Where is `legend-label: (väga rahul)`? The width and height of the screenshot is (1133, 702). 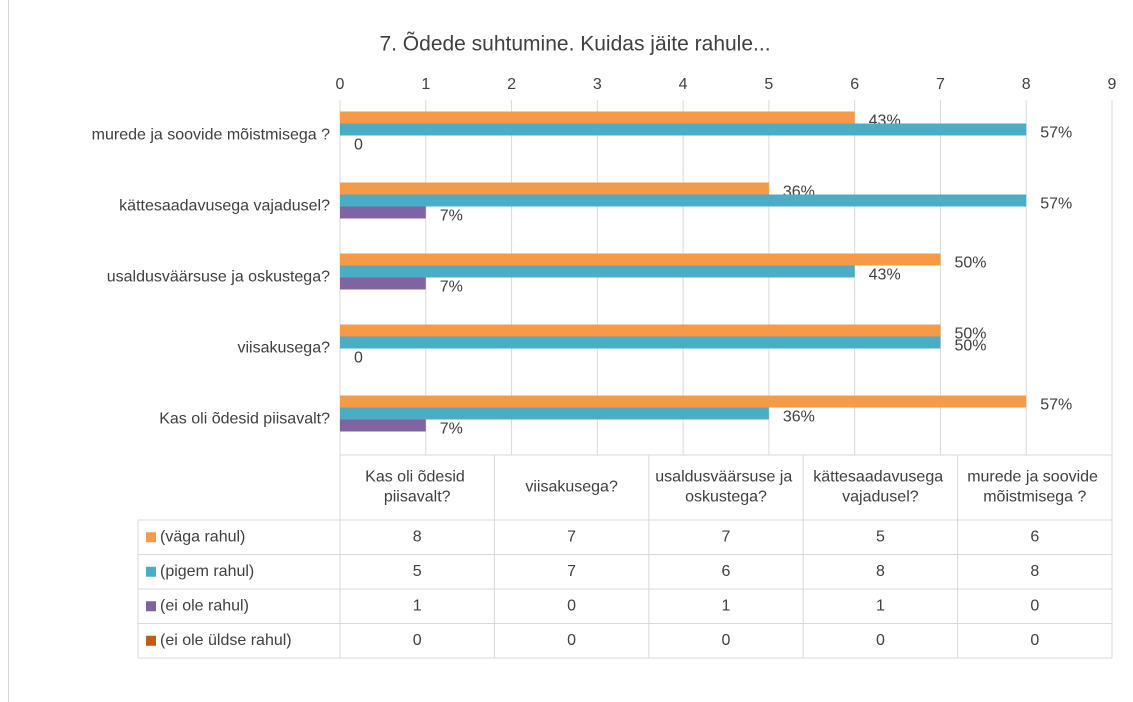 legend-label: (väga rahul) is located at coordinates (202, 536).